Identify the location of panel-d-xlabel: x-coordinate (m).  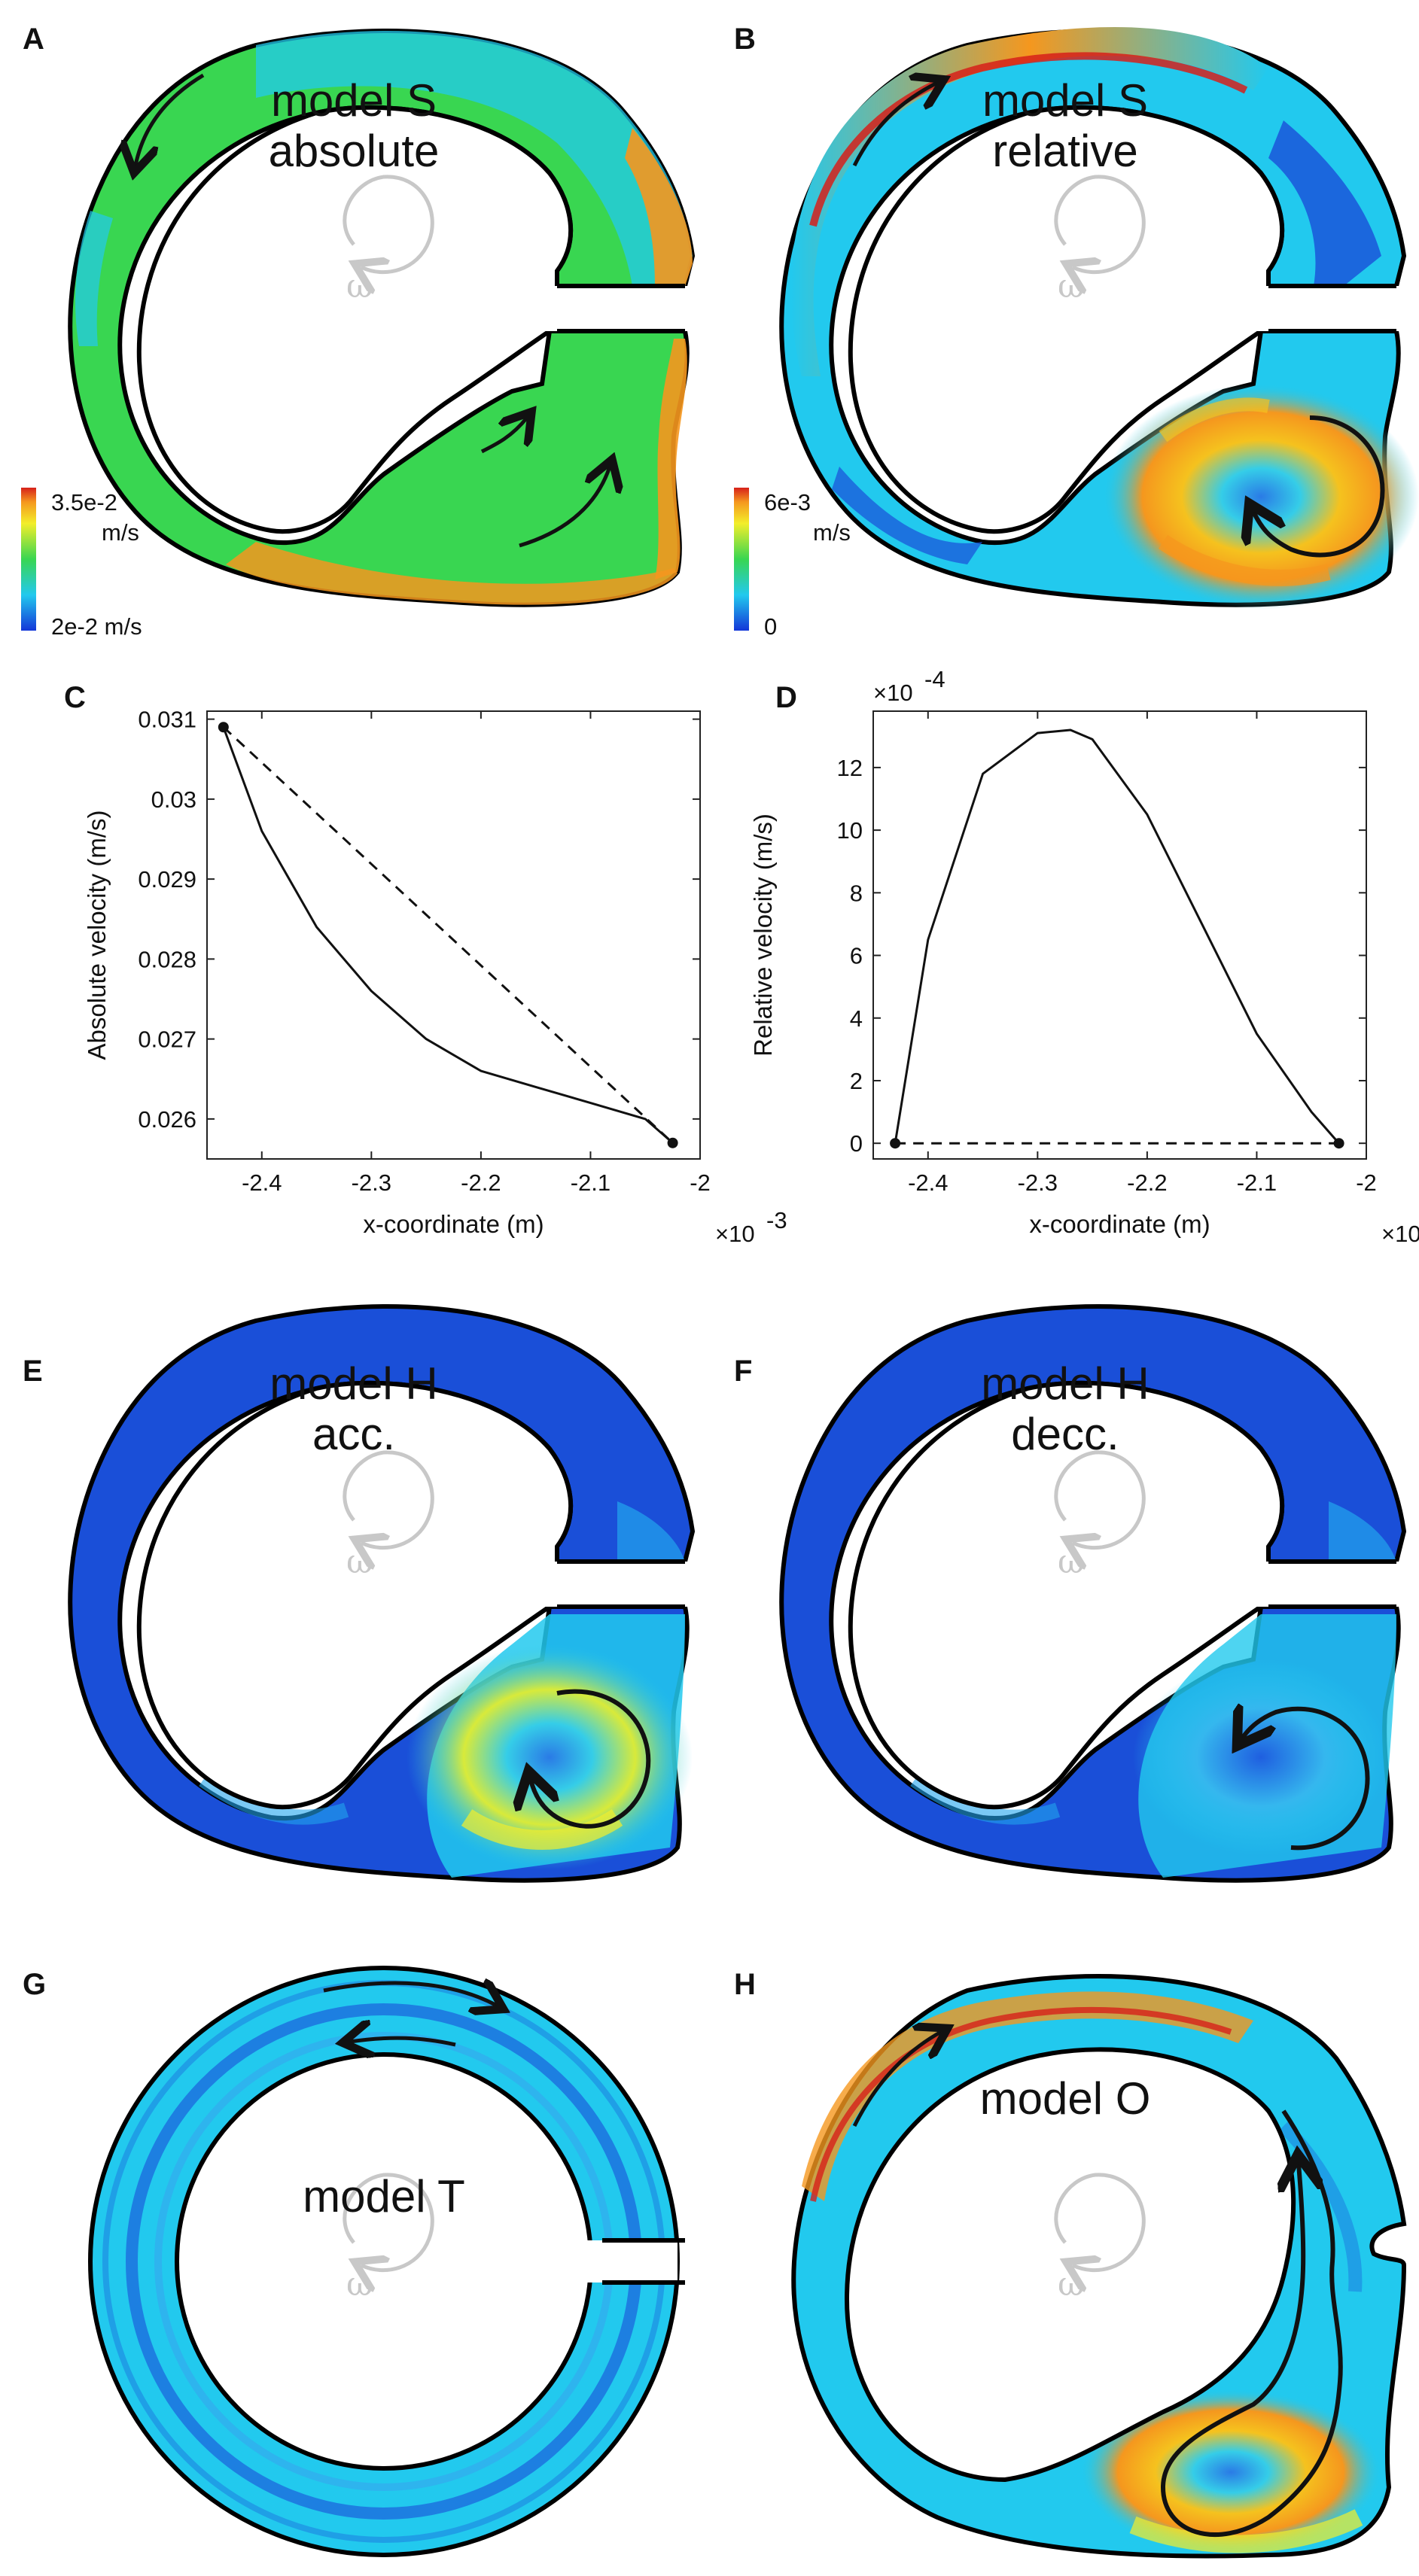
(1119, 1224).